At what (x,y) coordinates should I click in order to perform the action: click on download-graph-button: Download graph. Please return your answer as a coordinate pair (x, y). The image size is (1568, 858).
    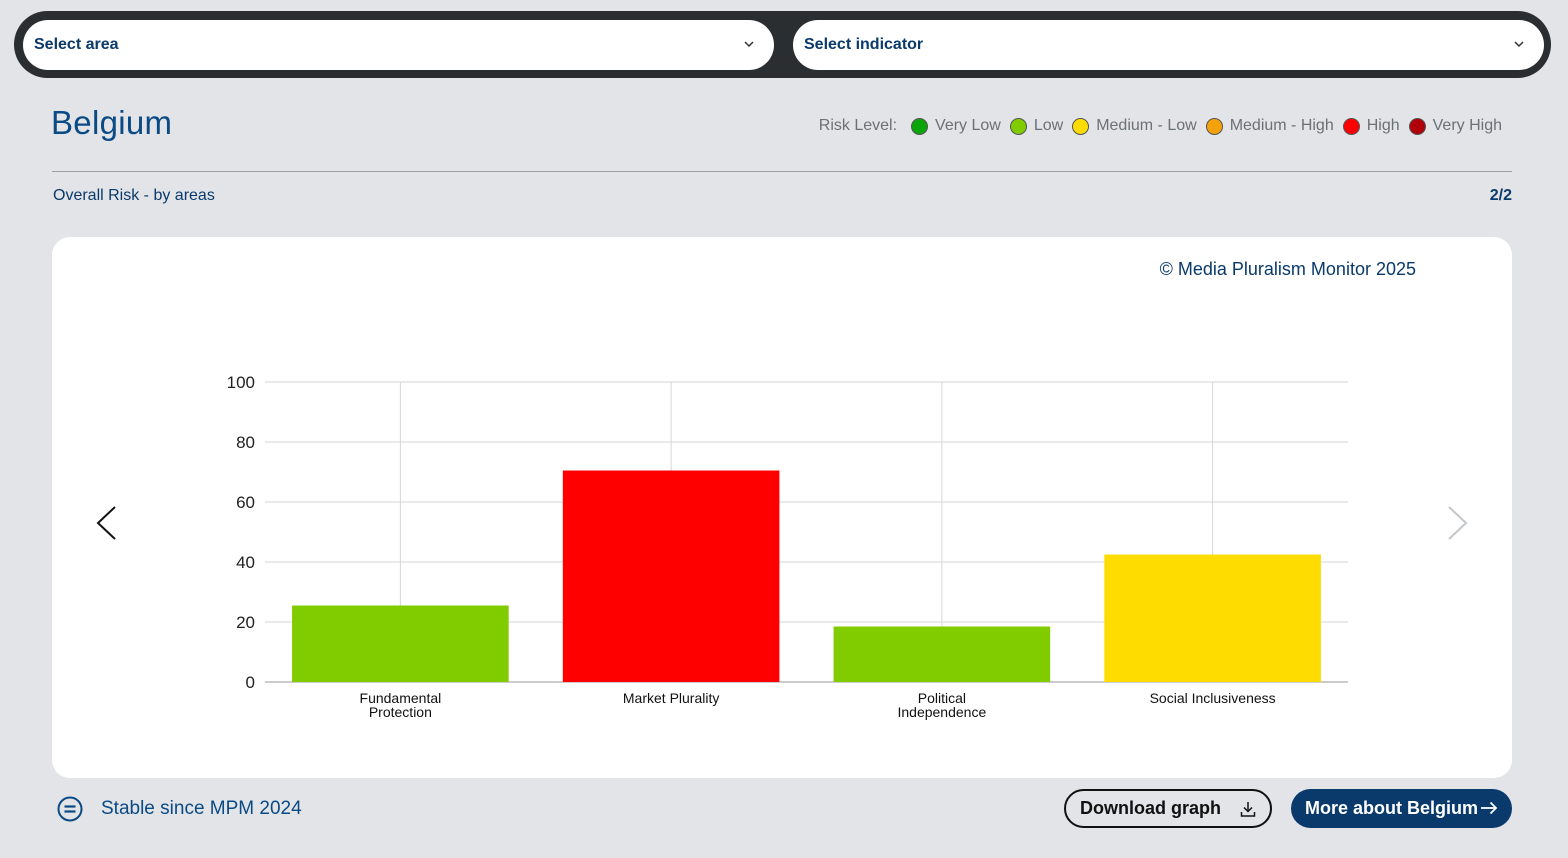
    Looking at the image, I should click on (1168, 808).